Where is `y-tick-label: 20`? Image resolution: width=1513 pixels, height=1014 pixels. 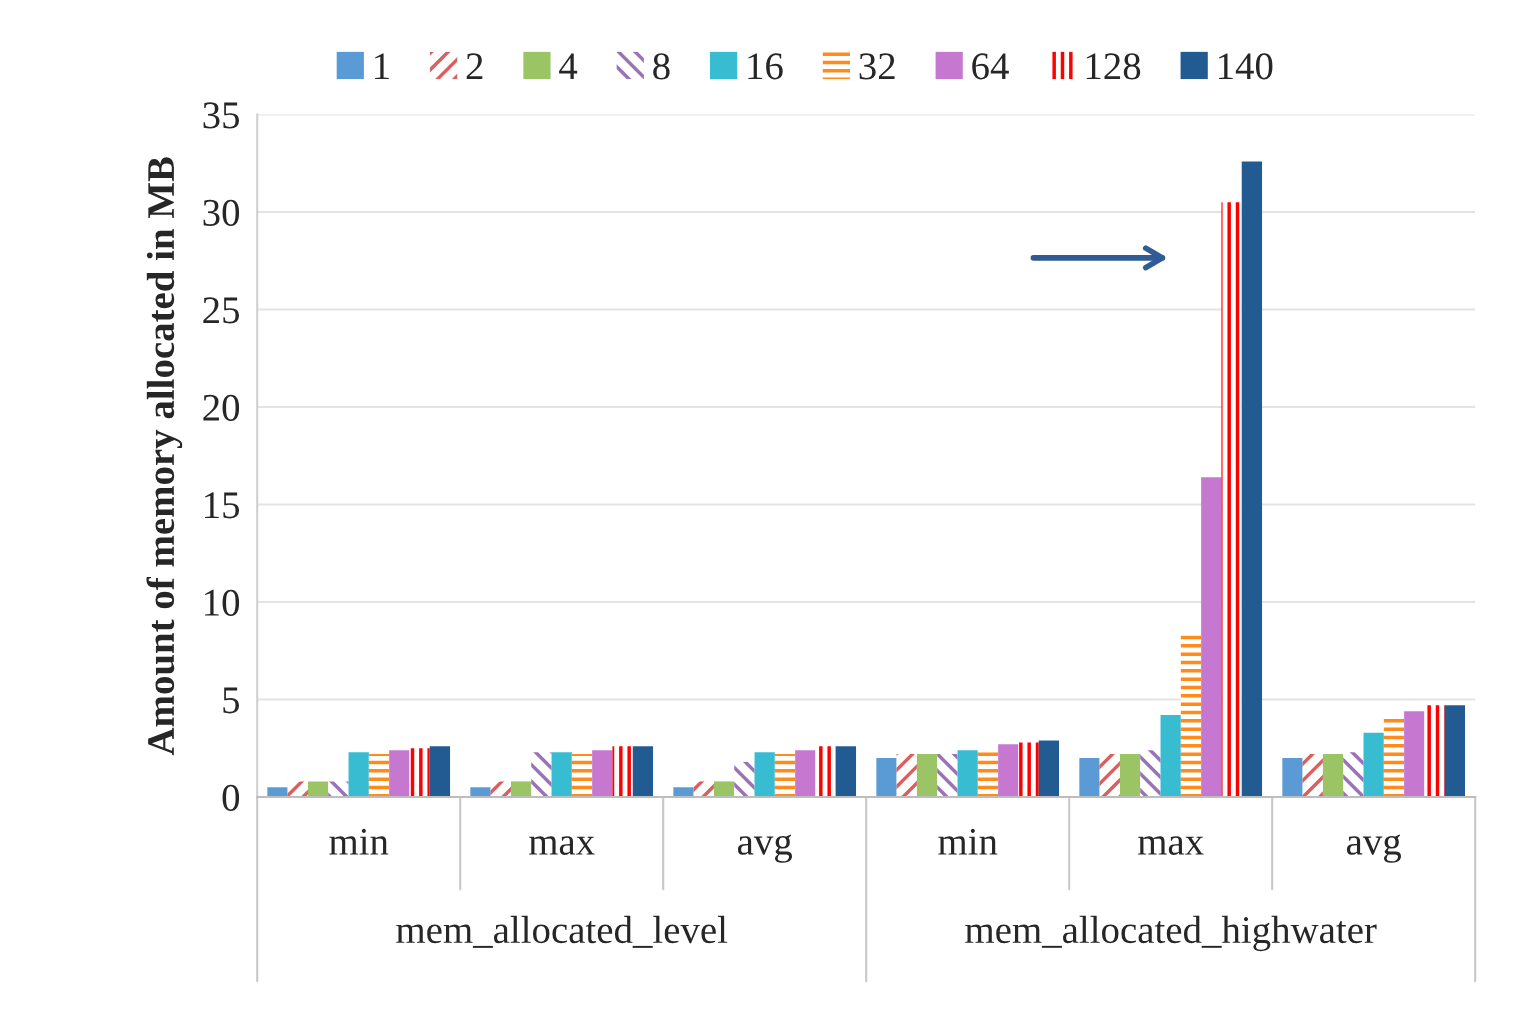 y-tick-label: 20 is located at coordinates (221, 407).